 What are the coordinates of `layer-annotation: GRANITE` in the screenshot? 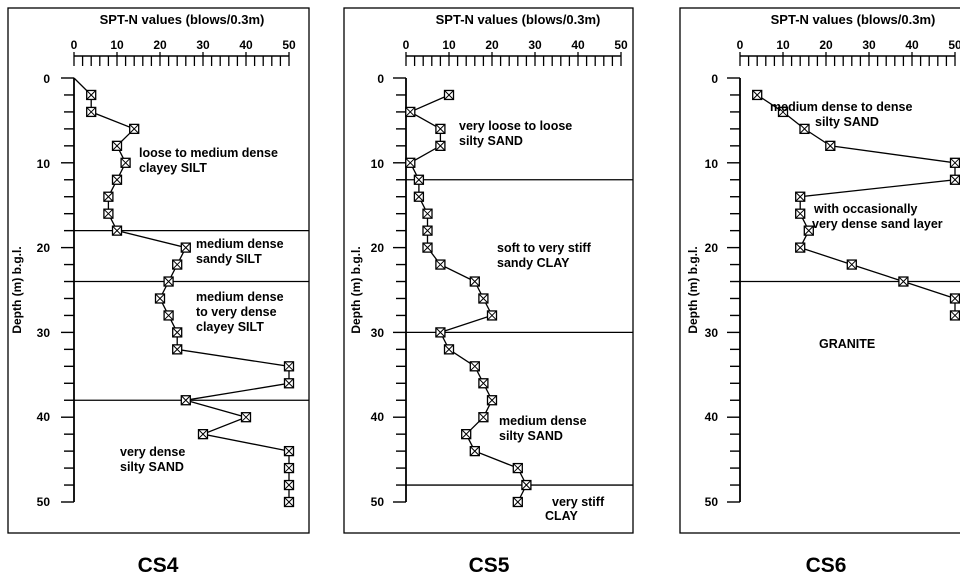 It's located at (847, 344).